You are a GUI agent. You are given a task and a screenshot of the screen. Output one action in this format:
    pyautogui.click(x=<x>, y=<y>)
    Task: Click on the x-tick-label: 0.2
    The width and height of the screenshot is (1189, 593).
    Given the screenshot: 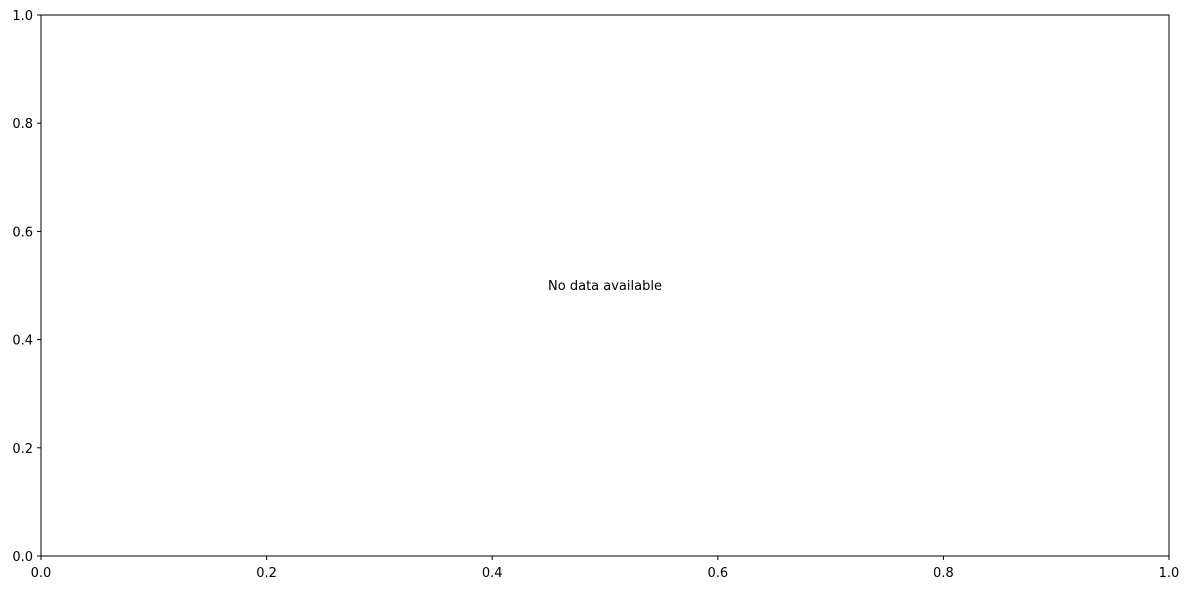 What is the action you would take?
    pyautogui.click(x=266, y=573)
    